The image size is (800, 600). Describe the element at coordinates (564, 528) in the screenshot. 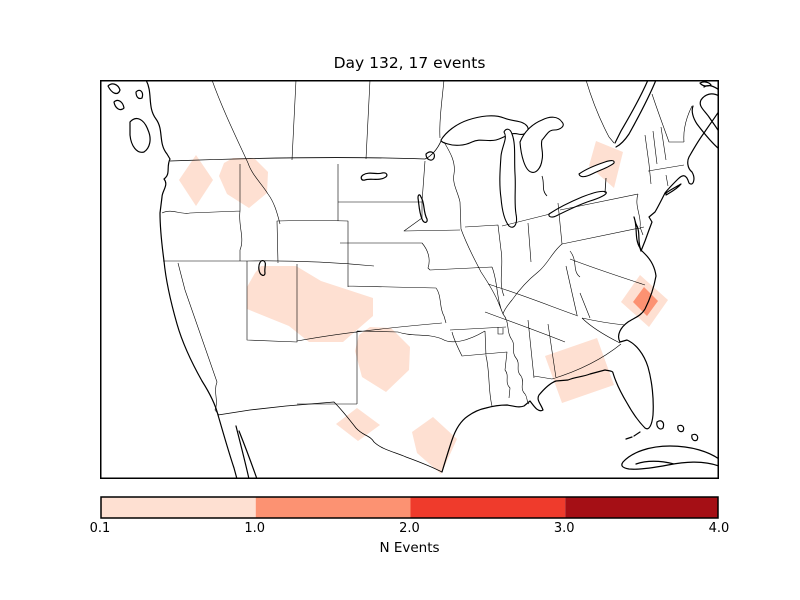

I see `colorbar-tick-3: 3.0` at that location.